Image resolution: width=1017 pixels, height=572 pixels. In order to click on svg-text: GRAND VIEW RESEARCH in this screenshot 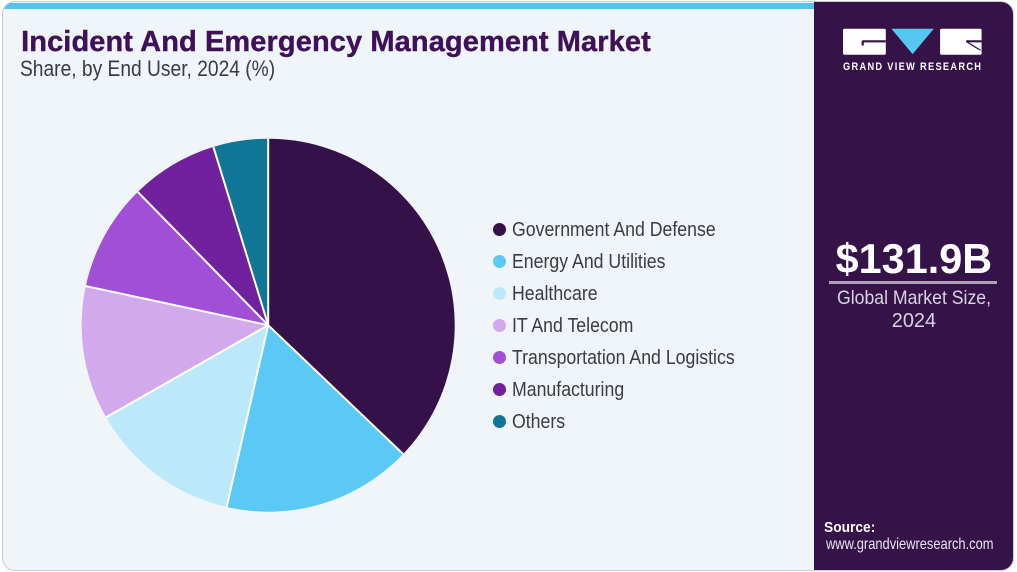, I will do `click(912, 67)`.